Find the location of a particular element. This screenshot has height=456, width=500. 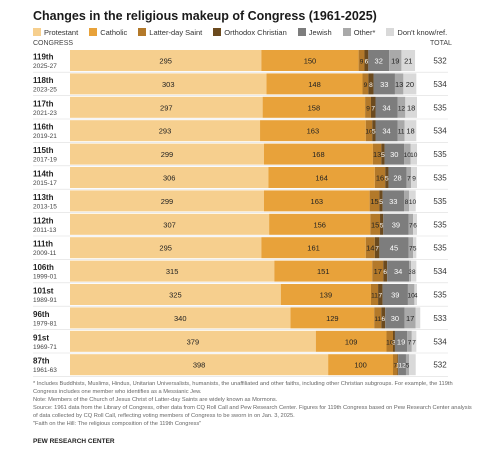

data-label: 33 is located at coordinates (384, 84).